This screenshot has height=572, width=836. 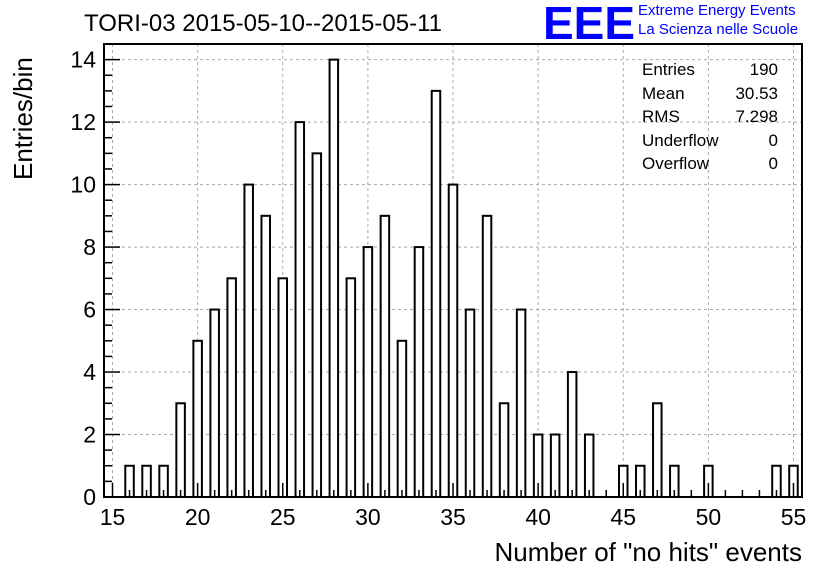 I want to click on stats-label: Underflow, so click(x=680, y=140).